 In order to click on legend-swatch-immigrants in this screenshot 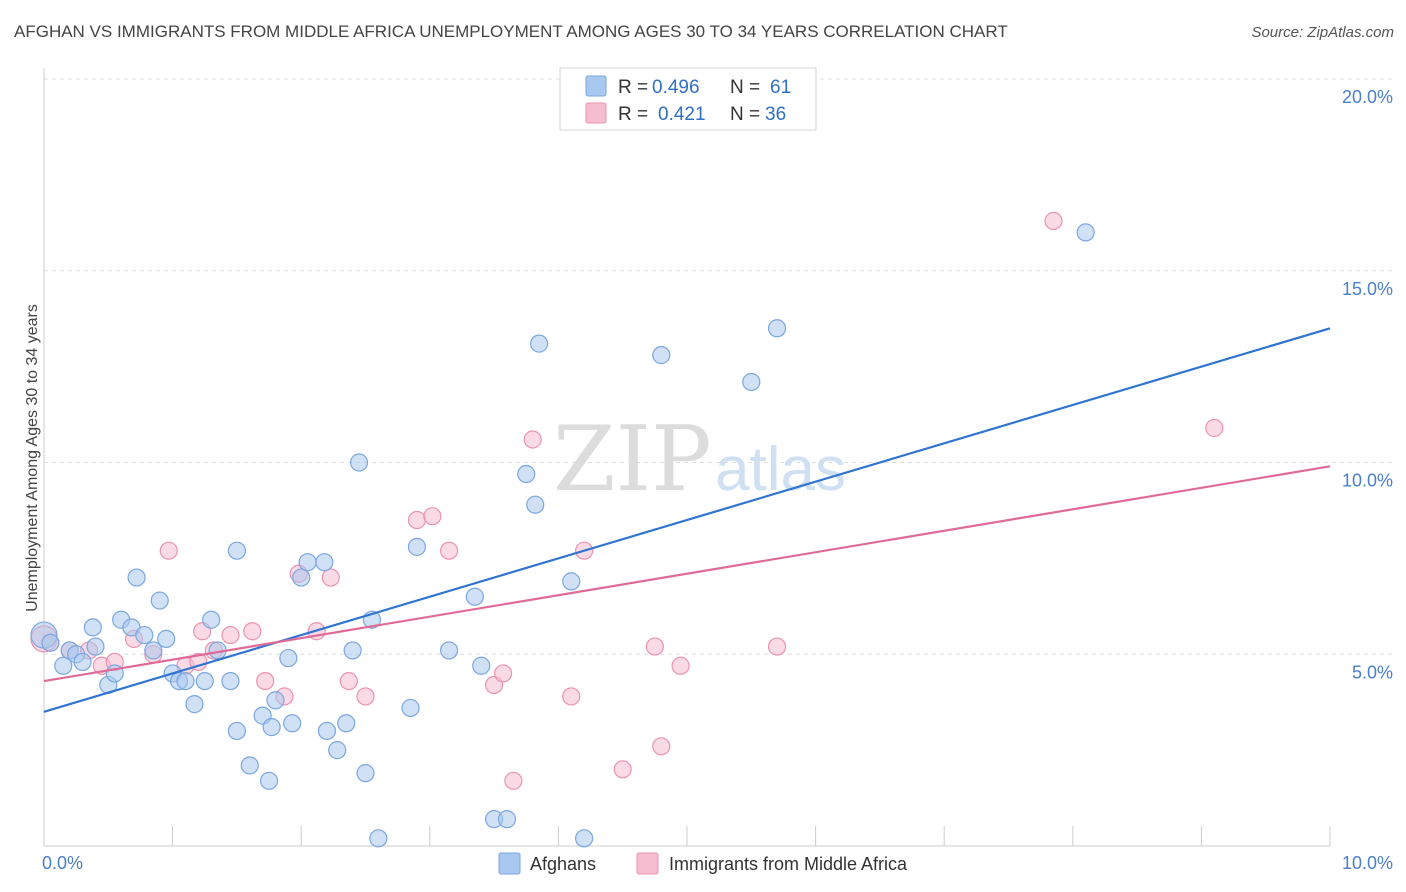, I will do `click(596, 113)`.